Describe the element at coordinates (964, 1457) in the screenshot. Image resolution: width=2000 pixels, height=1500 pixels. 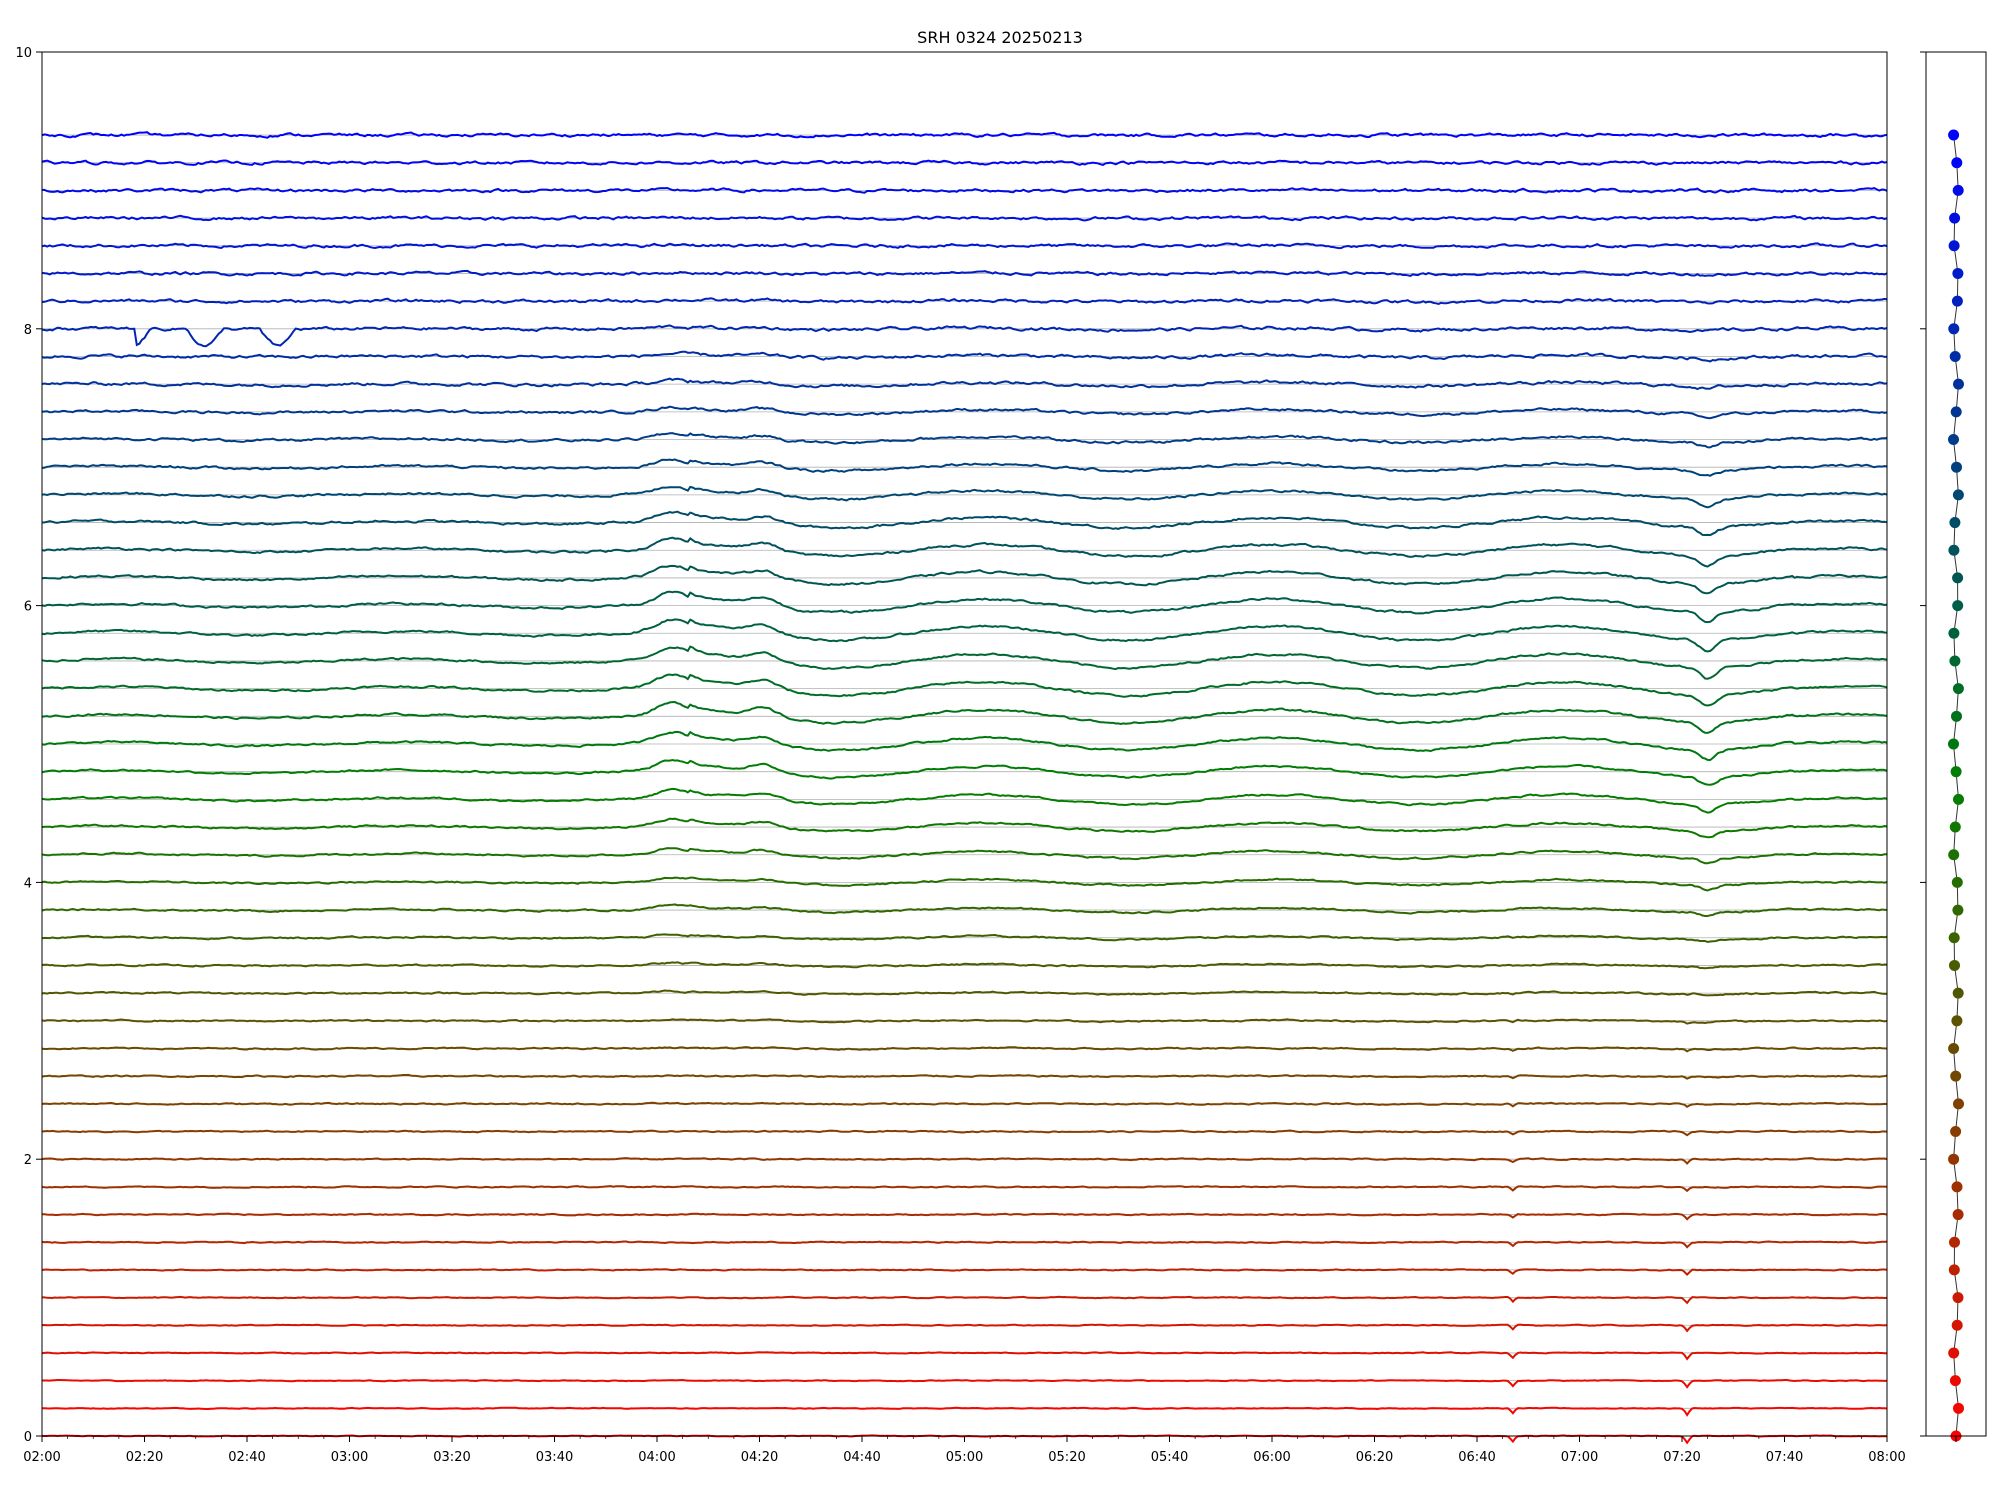
I see `x-tick-label: 05:00` at that location.